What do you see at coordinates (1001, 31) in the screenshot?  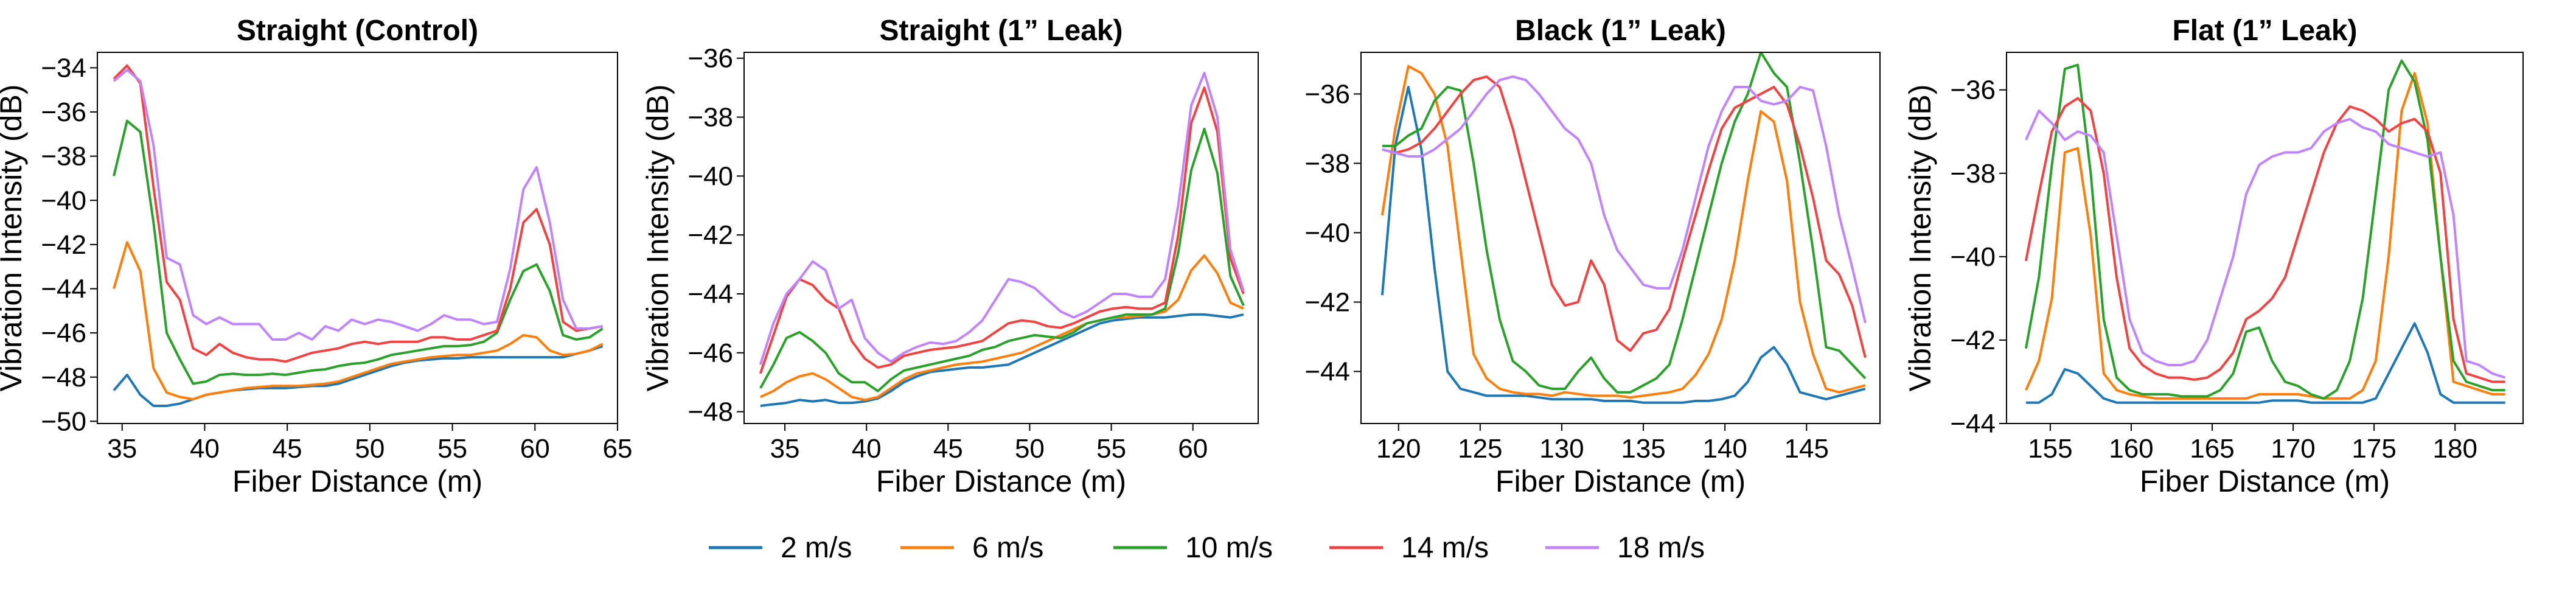 I see `panel-title: Straight (1” Leak)` at bounding box center [1001, 31].